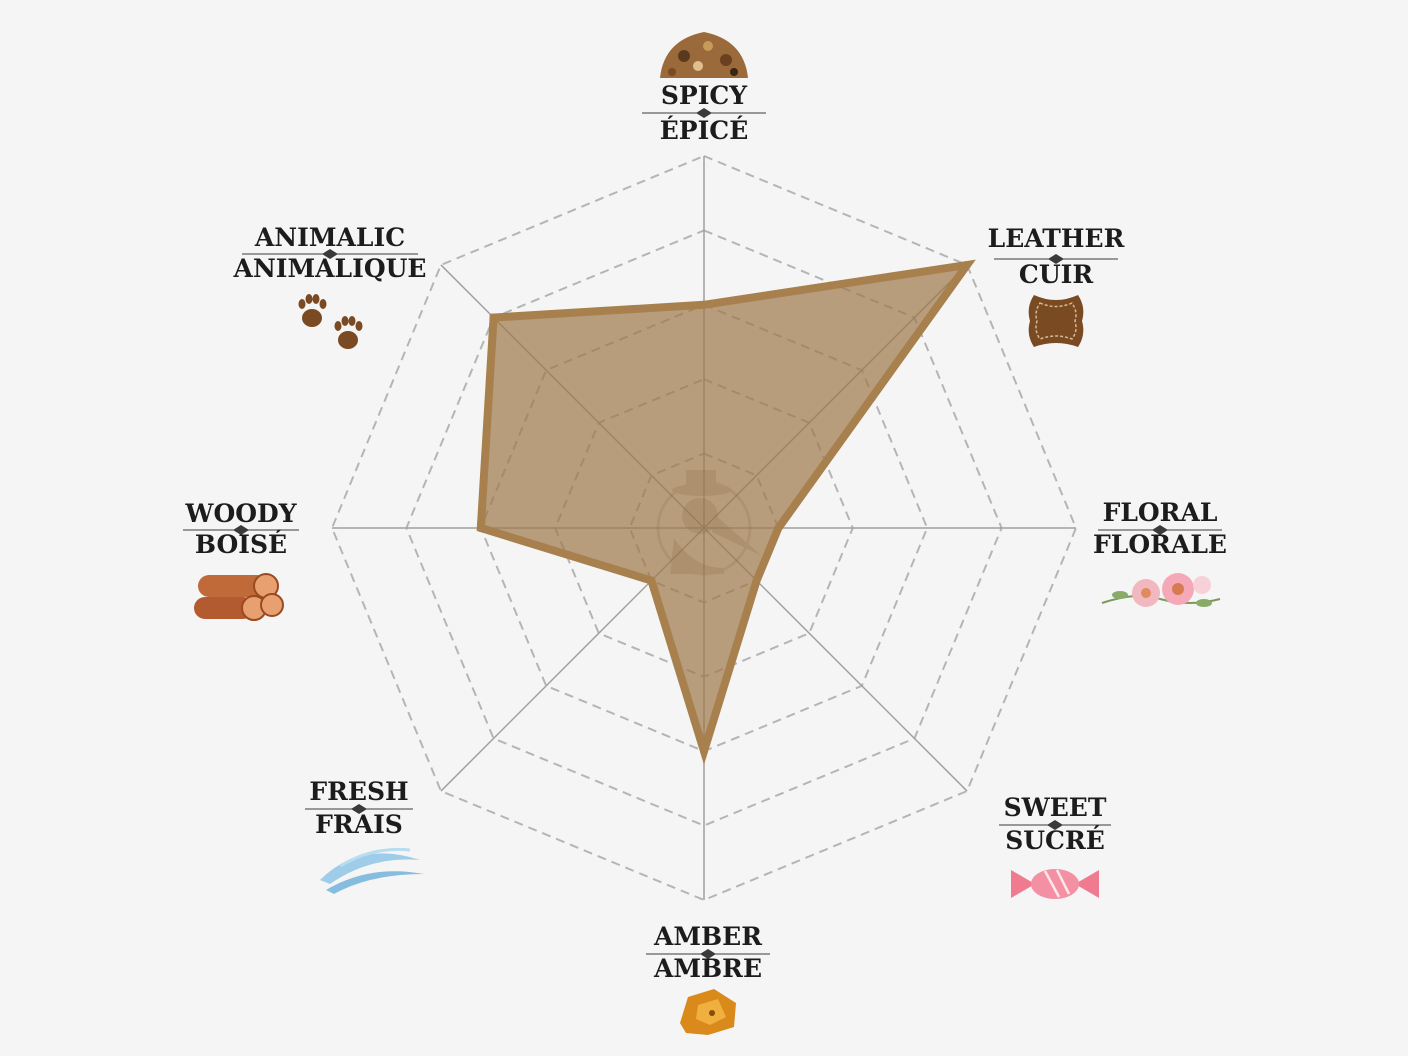 Image resolution: width=1408 pixels, height=1056 pixels. Describe the element at coordinates (1055, 807) in the screenshot. I see `label-en: SWEET` at that location.